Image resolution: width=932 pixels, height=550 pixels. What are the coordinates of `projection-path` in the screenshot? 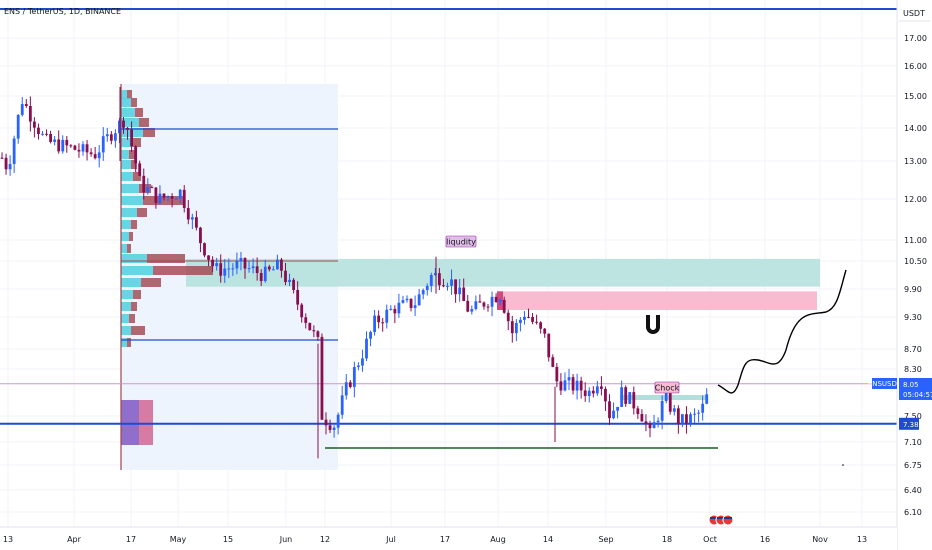 It's located at (782, 331).